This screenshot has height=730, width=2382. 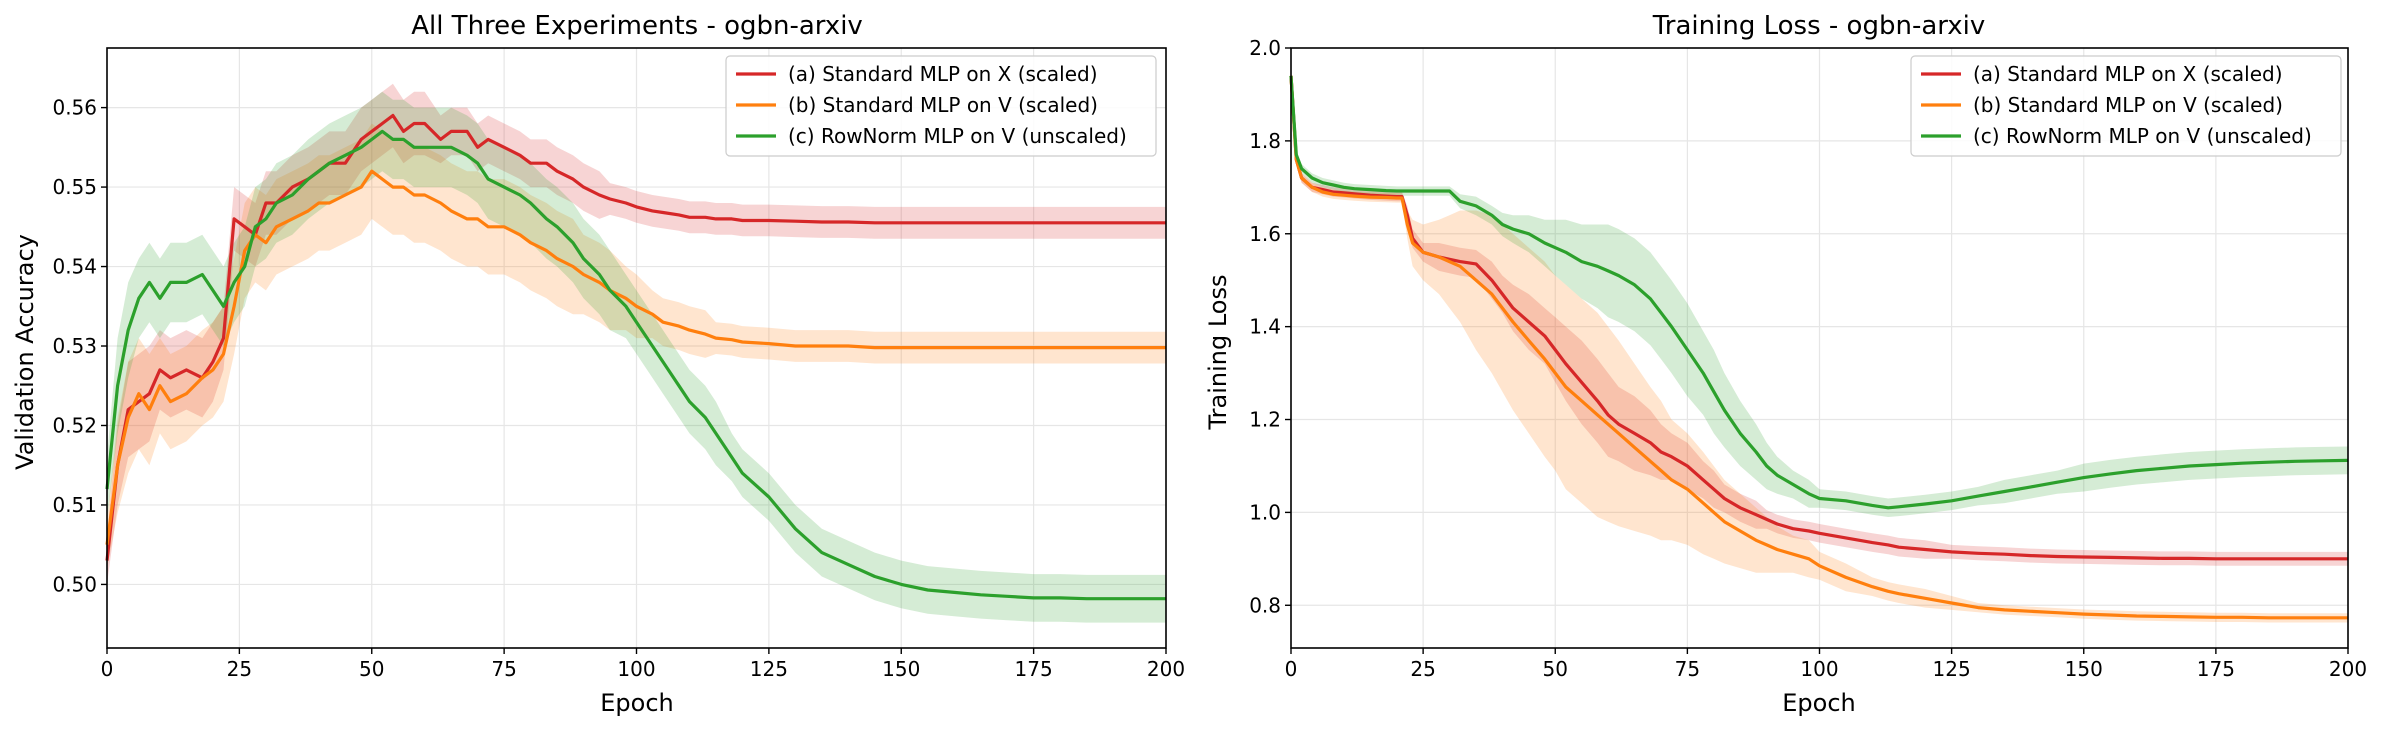 What do you see at coordinates (74, 505) in the screenshot?
I see `y-tick-label: 0.51` at bounding box center [74, 505].